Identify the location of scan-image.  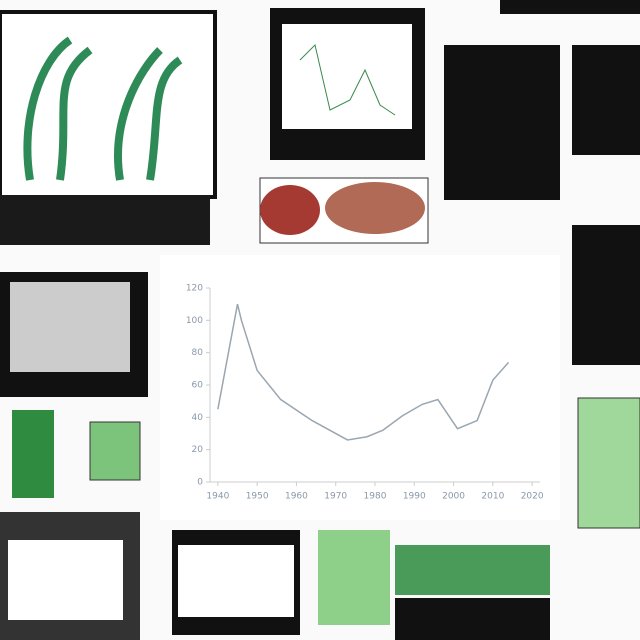
(70, 327).